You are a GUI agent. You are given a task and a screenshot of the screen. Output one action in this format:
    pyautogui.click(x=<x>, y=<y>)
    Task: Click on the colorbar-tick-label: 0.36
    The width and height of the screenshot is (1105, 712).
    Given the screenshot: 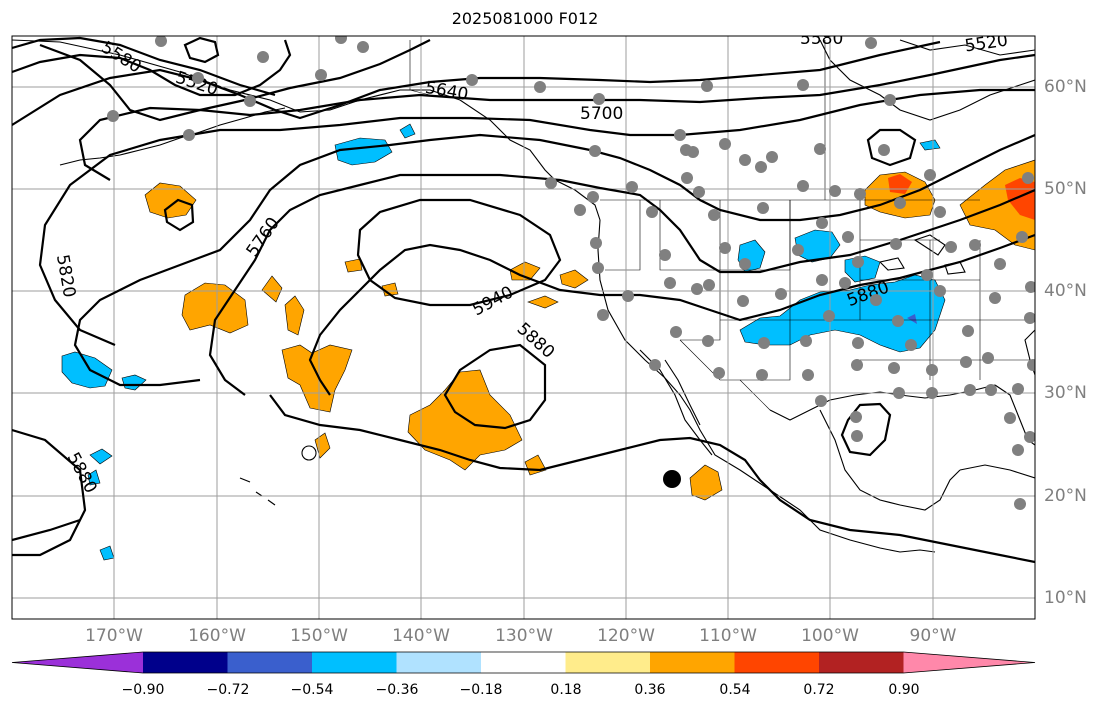 What is the action you would take?
    pyautogui.click(x=650, y=690)
    